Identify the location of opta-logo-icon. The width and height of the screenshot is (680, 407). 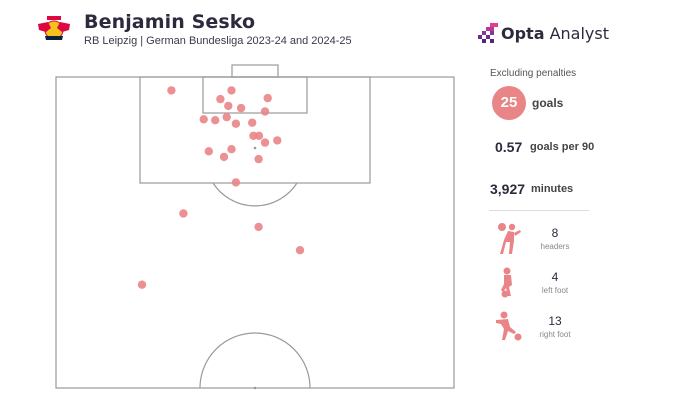
(488, 33).